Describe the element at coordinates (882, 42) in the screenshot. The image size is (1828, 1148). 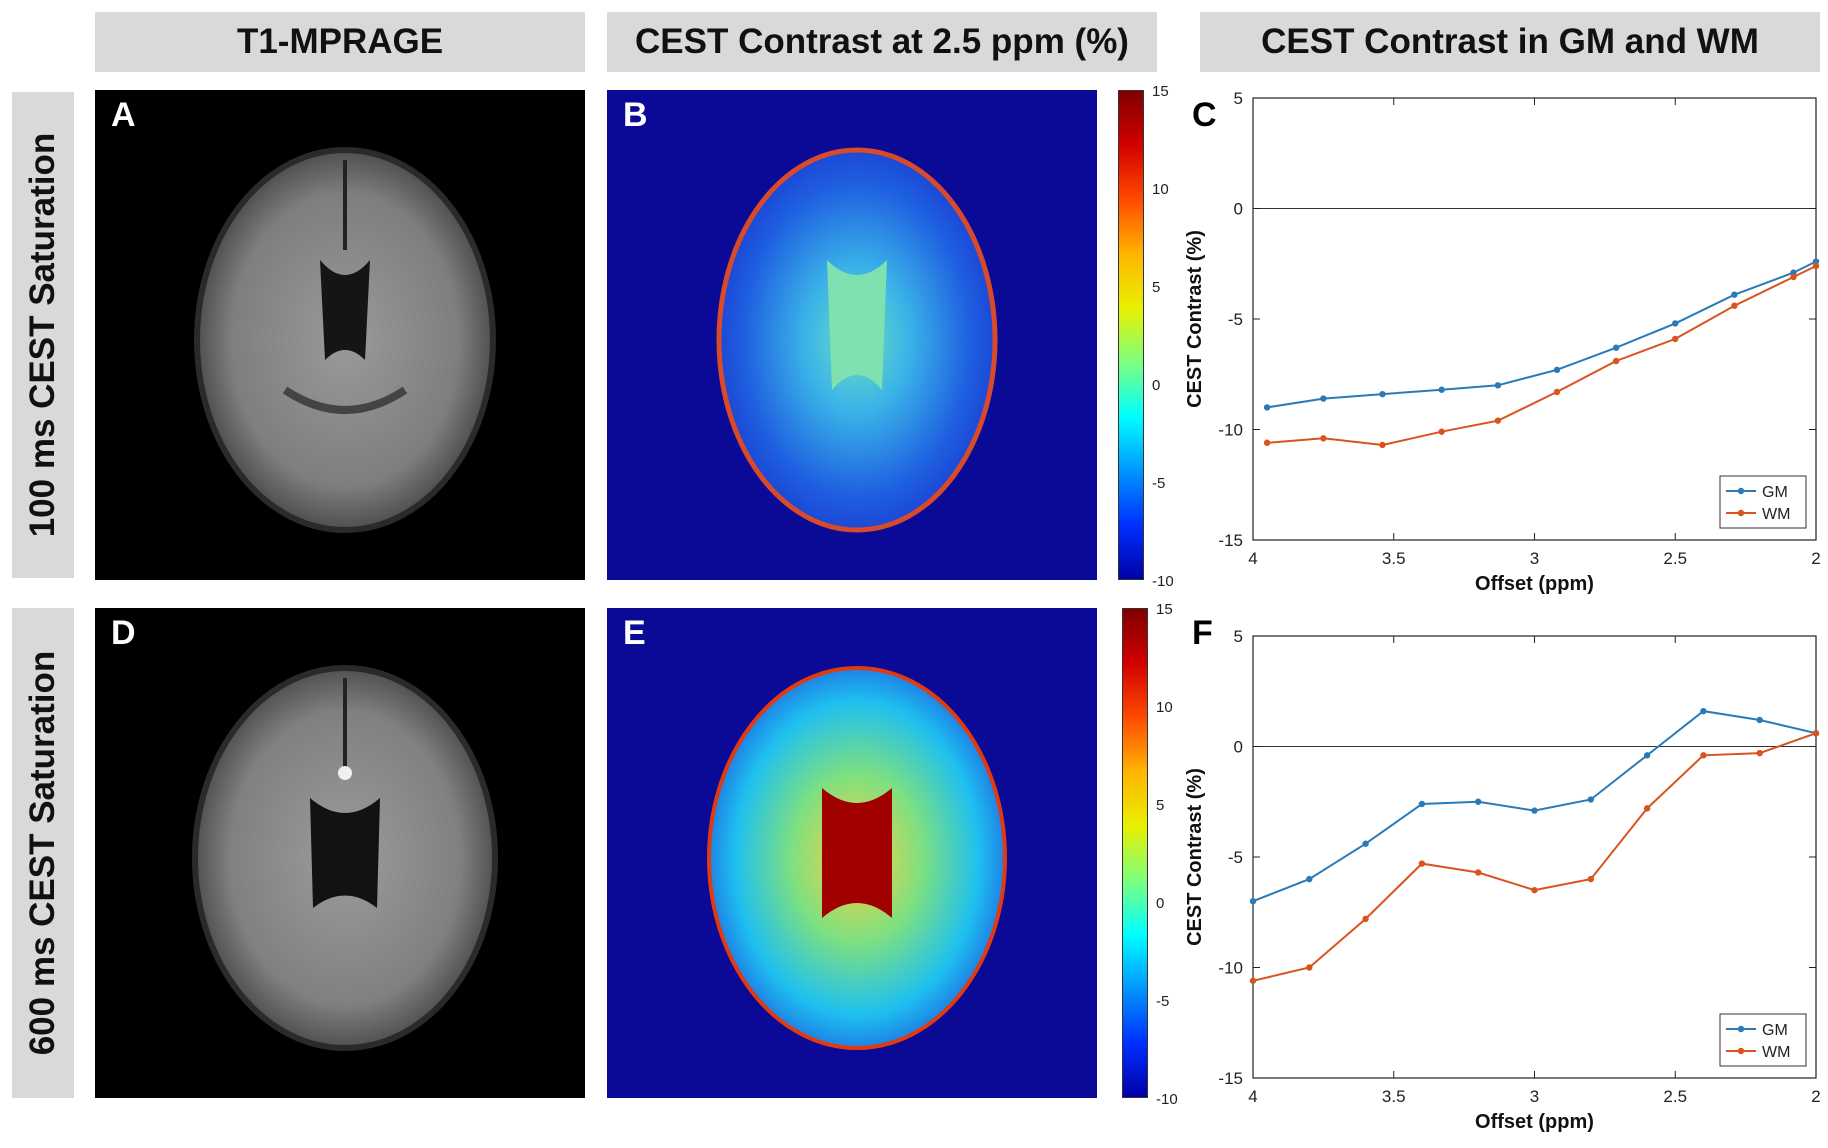
I see `header-cest-contrast-map: CEST Contrast at 2.5 ppm (%)` at that location.